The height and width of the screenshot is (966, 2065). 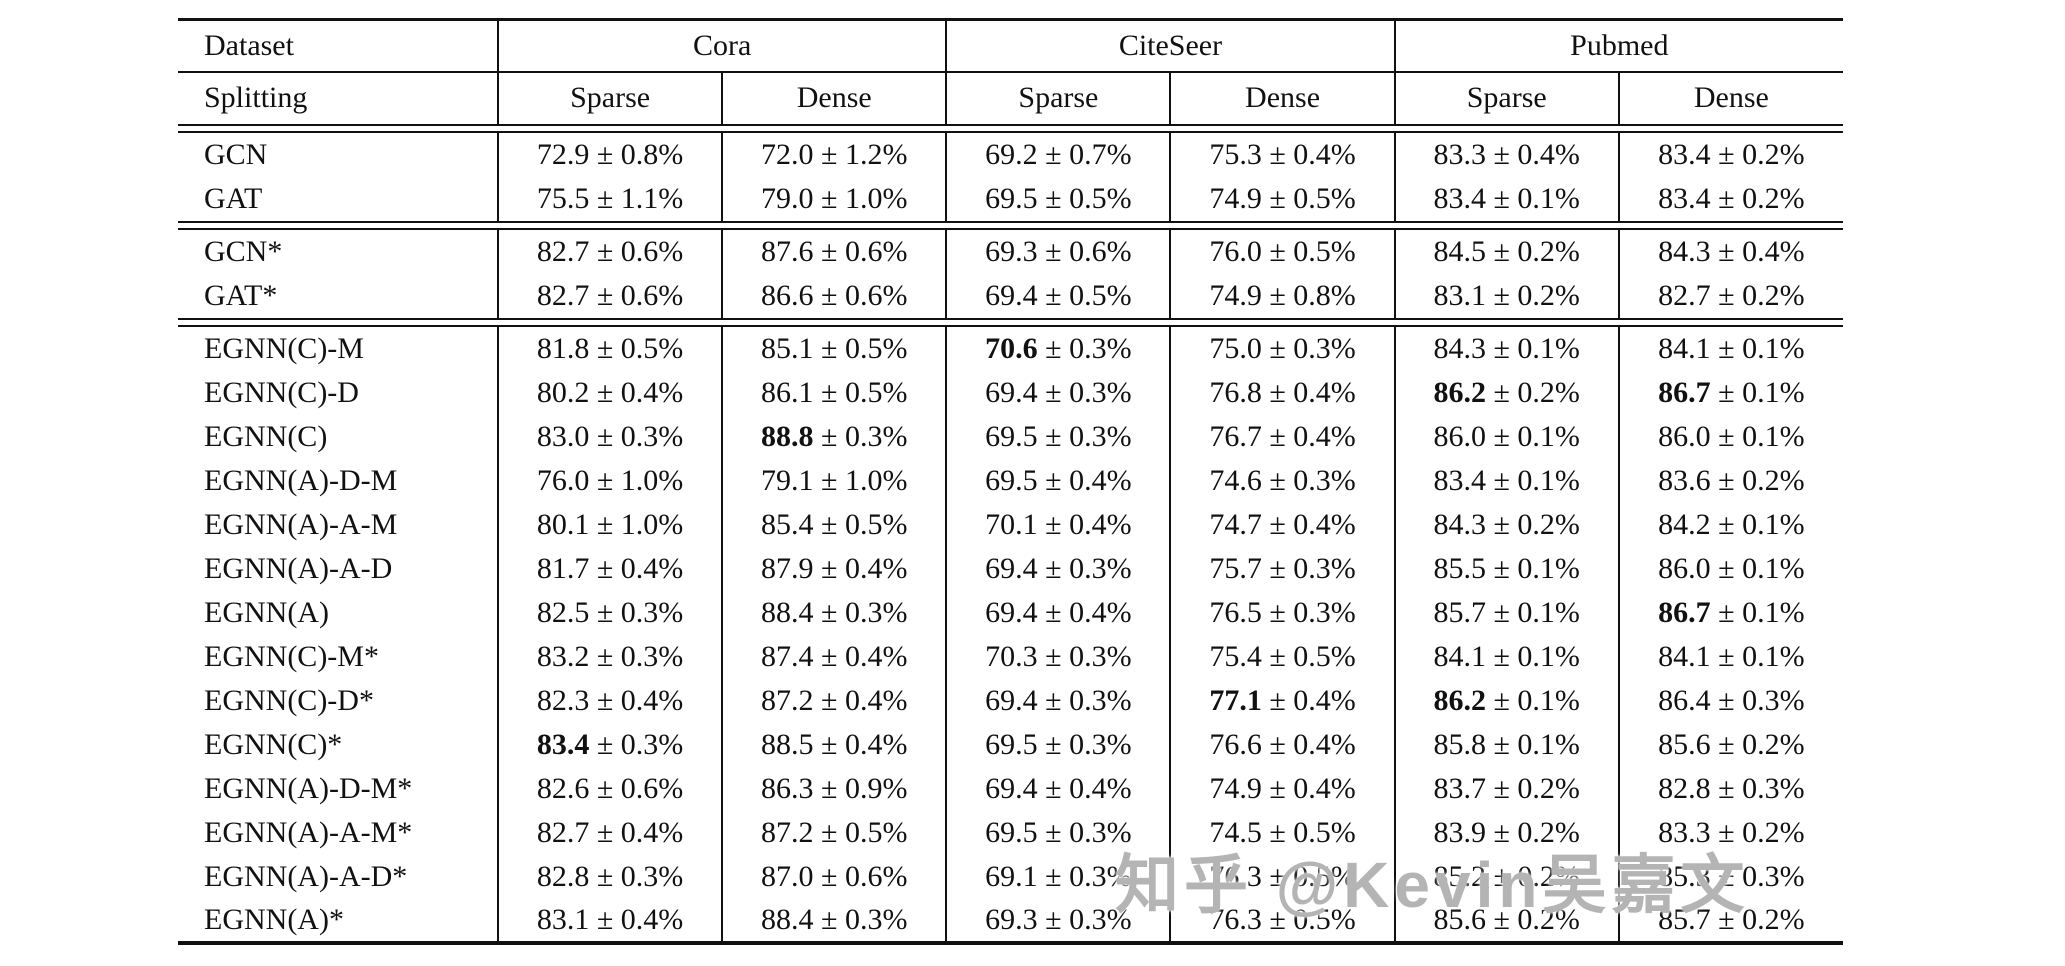 I want to click on value-cell: 74.9 ± 0.8%, so click(x=1282, y=295).